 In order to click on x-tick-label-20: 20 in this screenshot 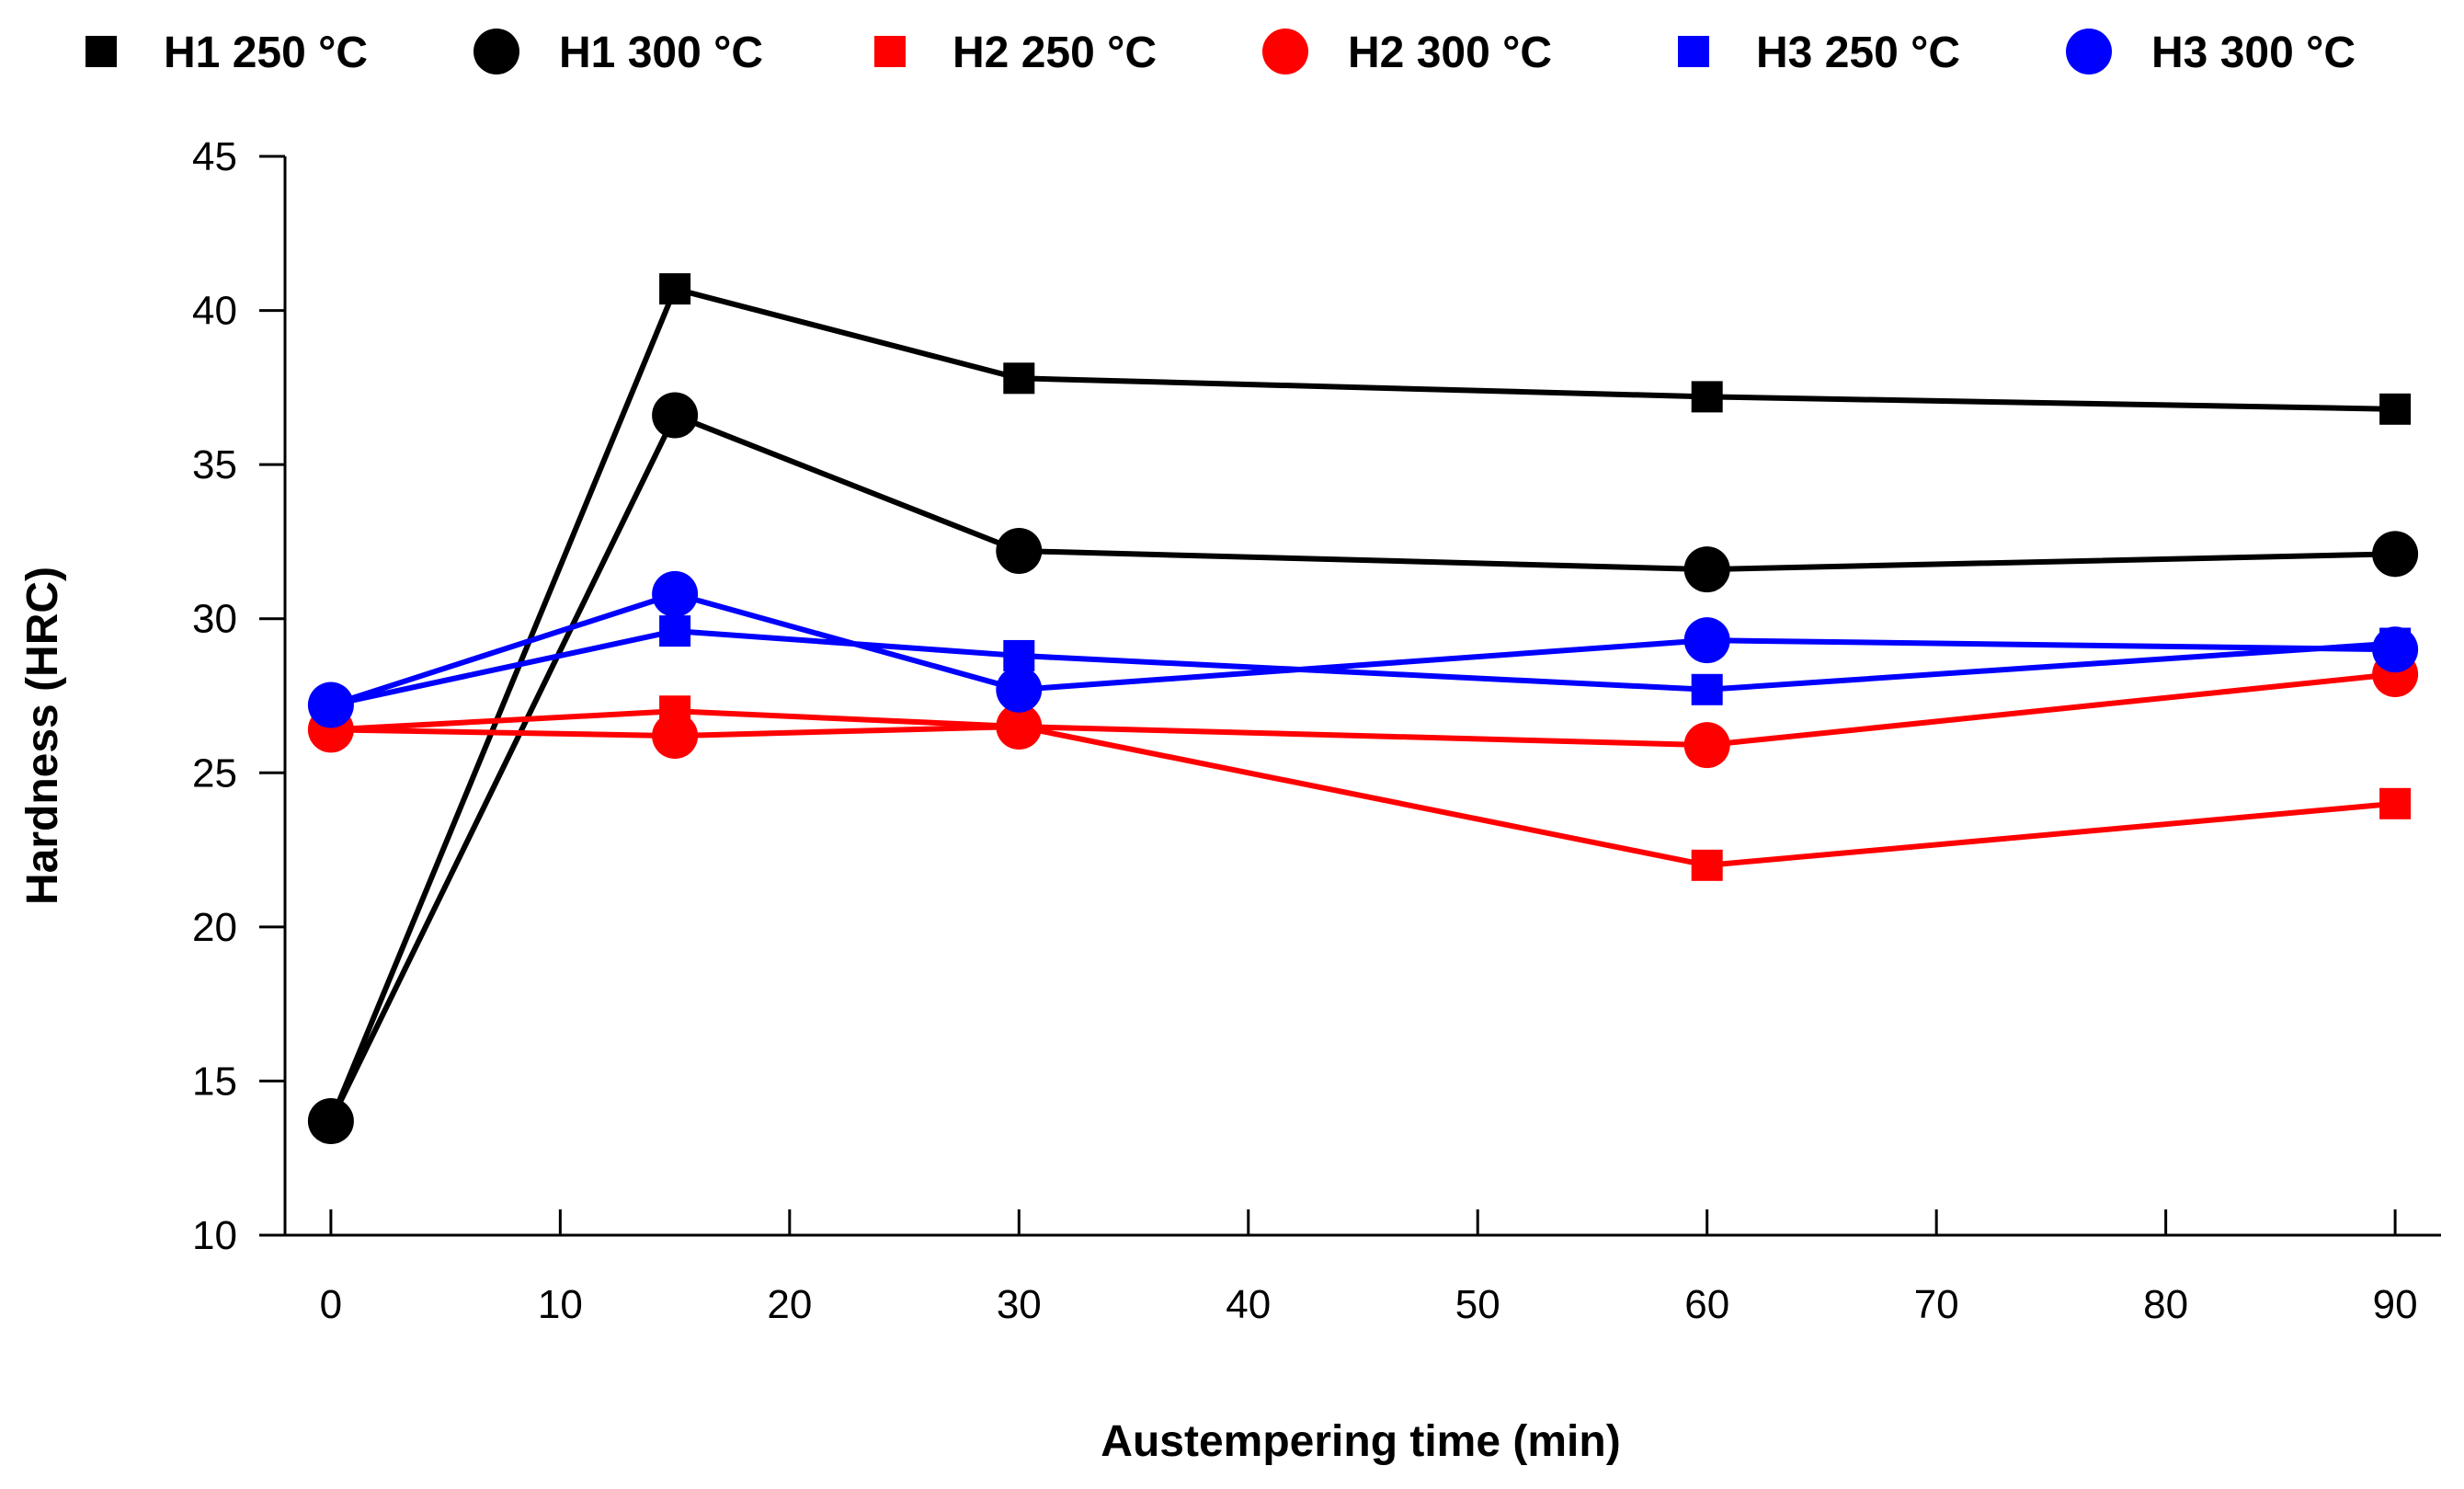, I will do `click(789, 1304)`.